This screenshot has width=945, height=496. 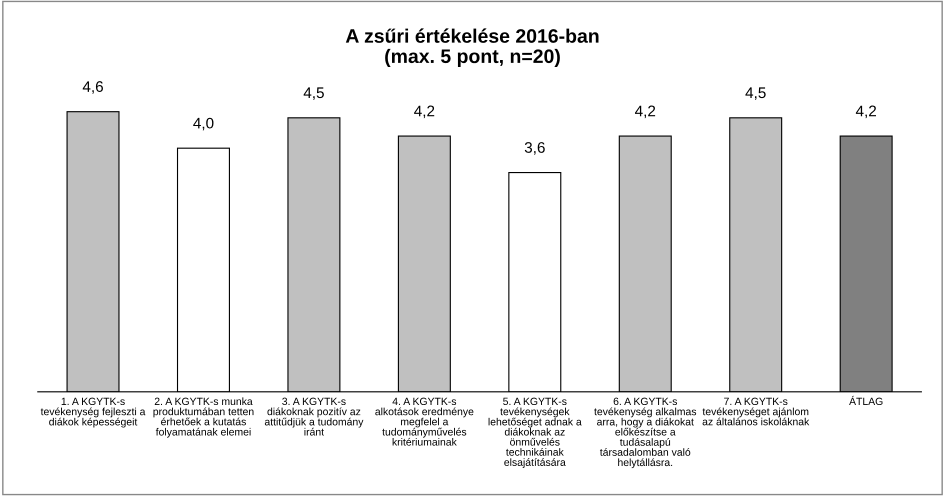 I want to click on x-tick-label: 5. A KGYTK-s tevékenységek lehetőséget adnak a diákoknak az önművelés technikáinak elsajátítására, so click(x=535, y=433).